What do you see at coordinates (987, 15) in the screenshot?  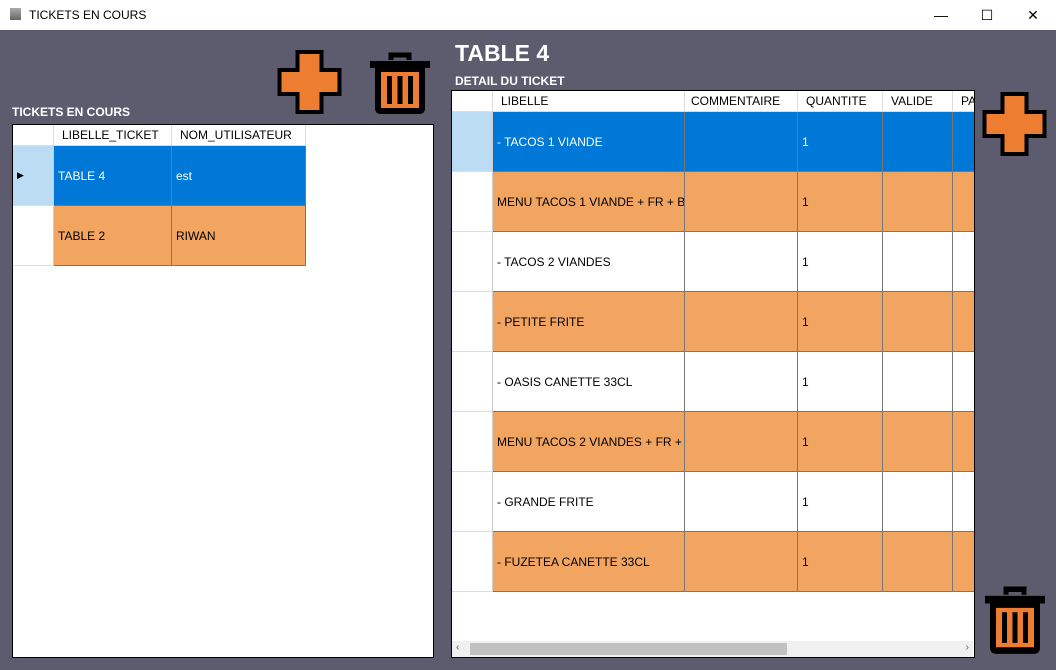 I see `maximize-button: ☐` at bounding box center [987, 15].